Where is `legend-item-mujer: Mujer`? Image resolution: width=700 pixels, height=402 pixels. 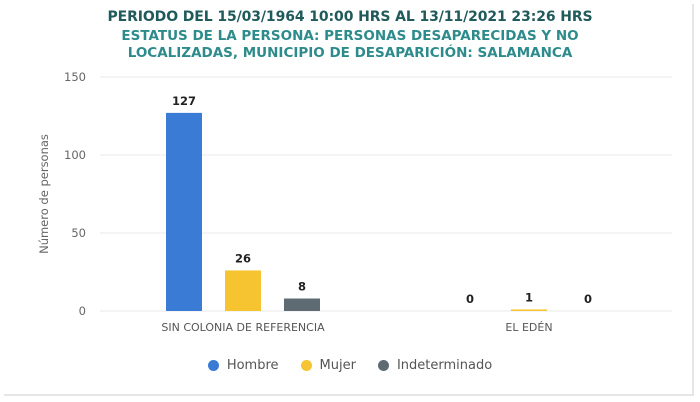
legend-item-mujer: Mujer is located at coordinates (328, 365).